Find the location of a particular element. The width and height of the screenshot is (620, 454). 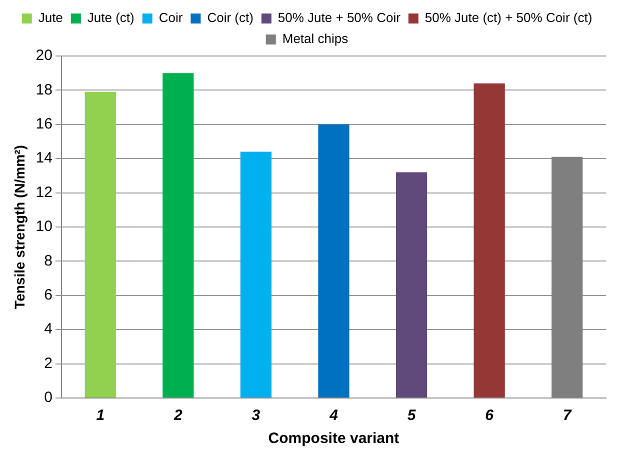

y-tick-label: 16 is located at coordinates (44, 124).